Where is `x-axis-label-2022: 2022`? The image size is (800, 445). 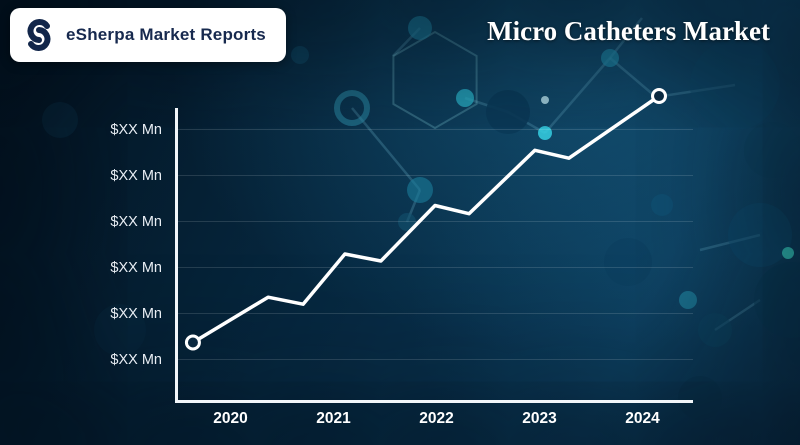 x-axis-label-2022: 2022 is located at coordinates (436, 418).